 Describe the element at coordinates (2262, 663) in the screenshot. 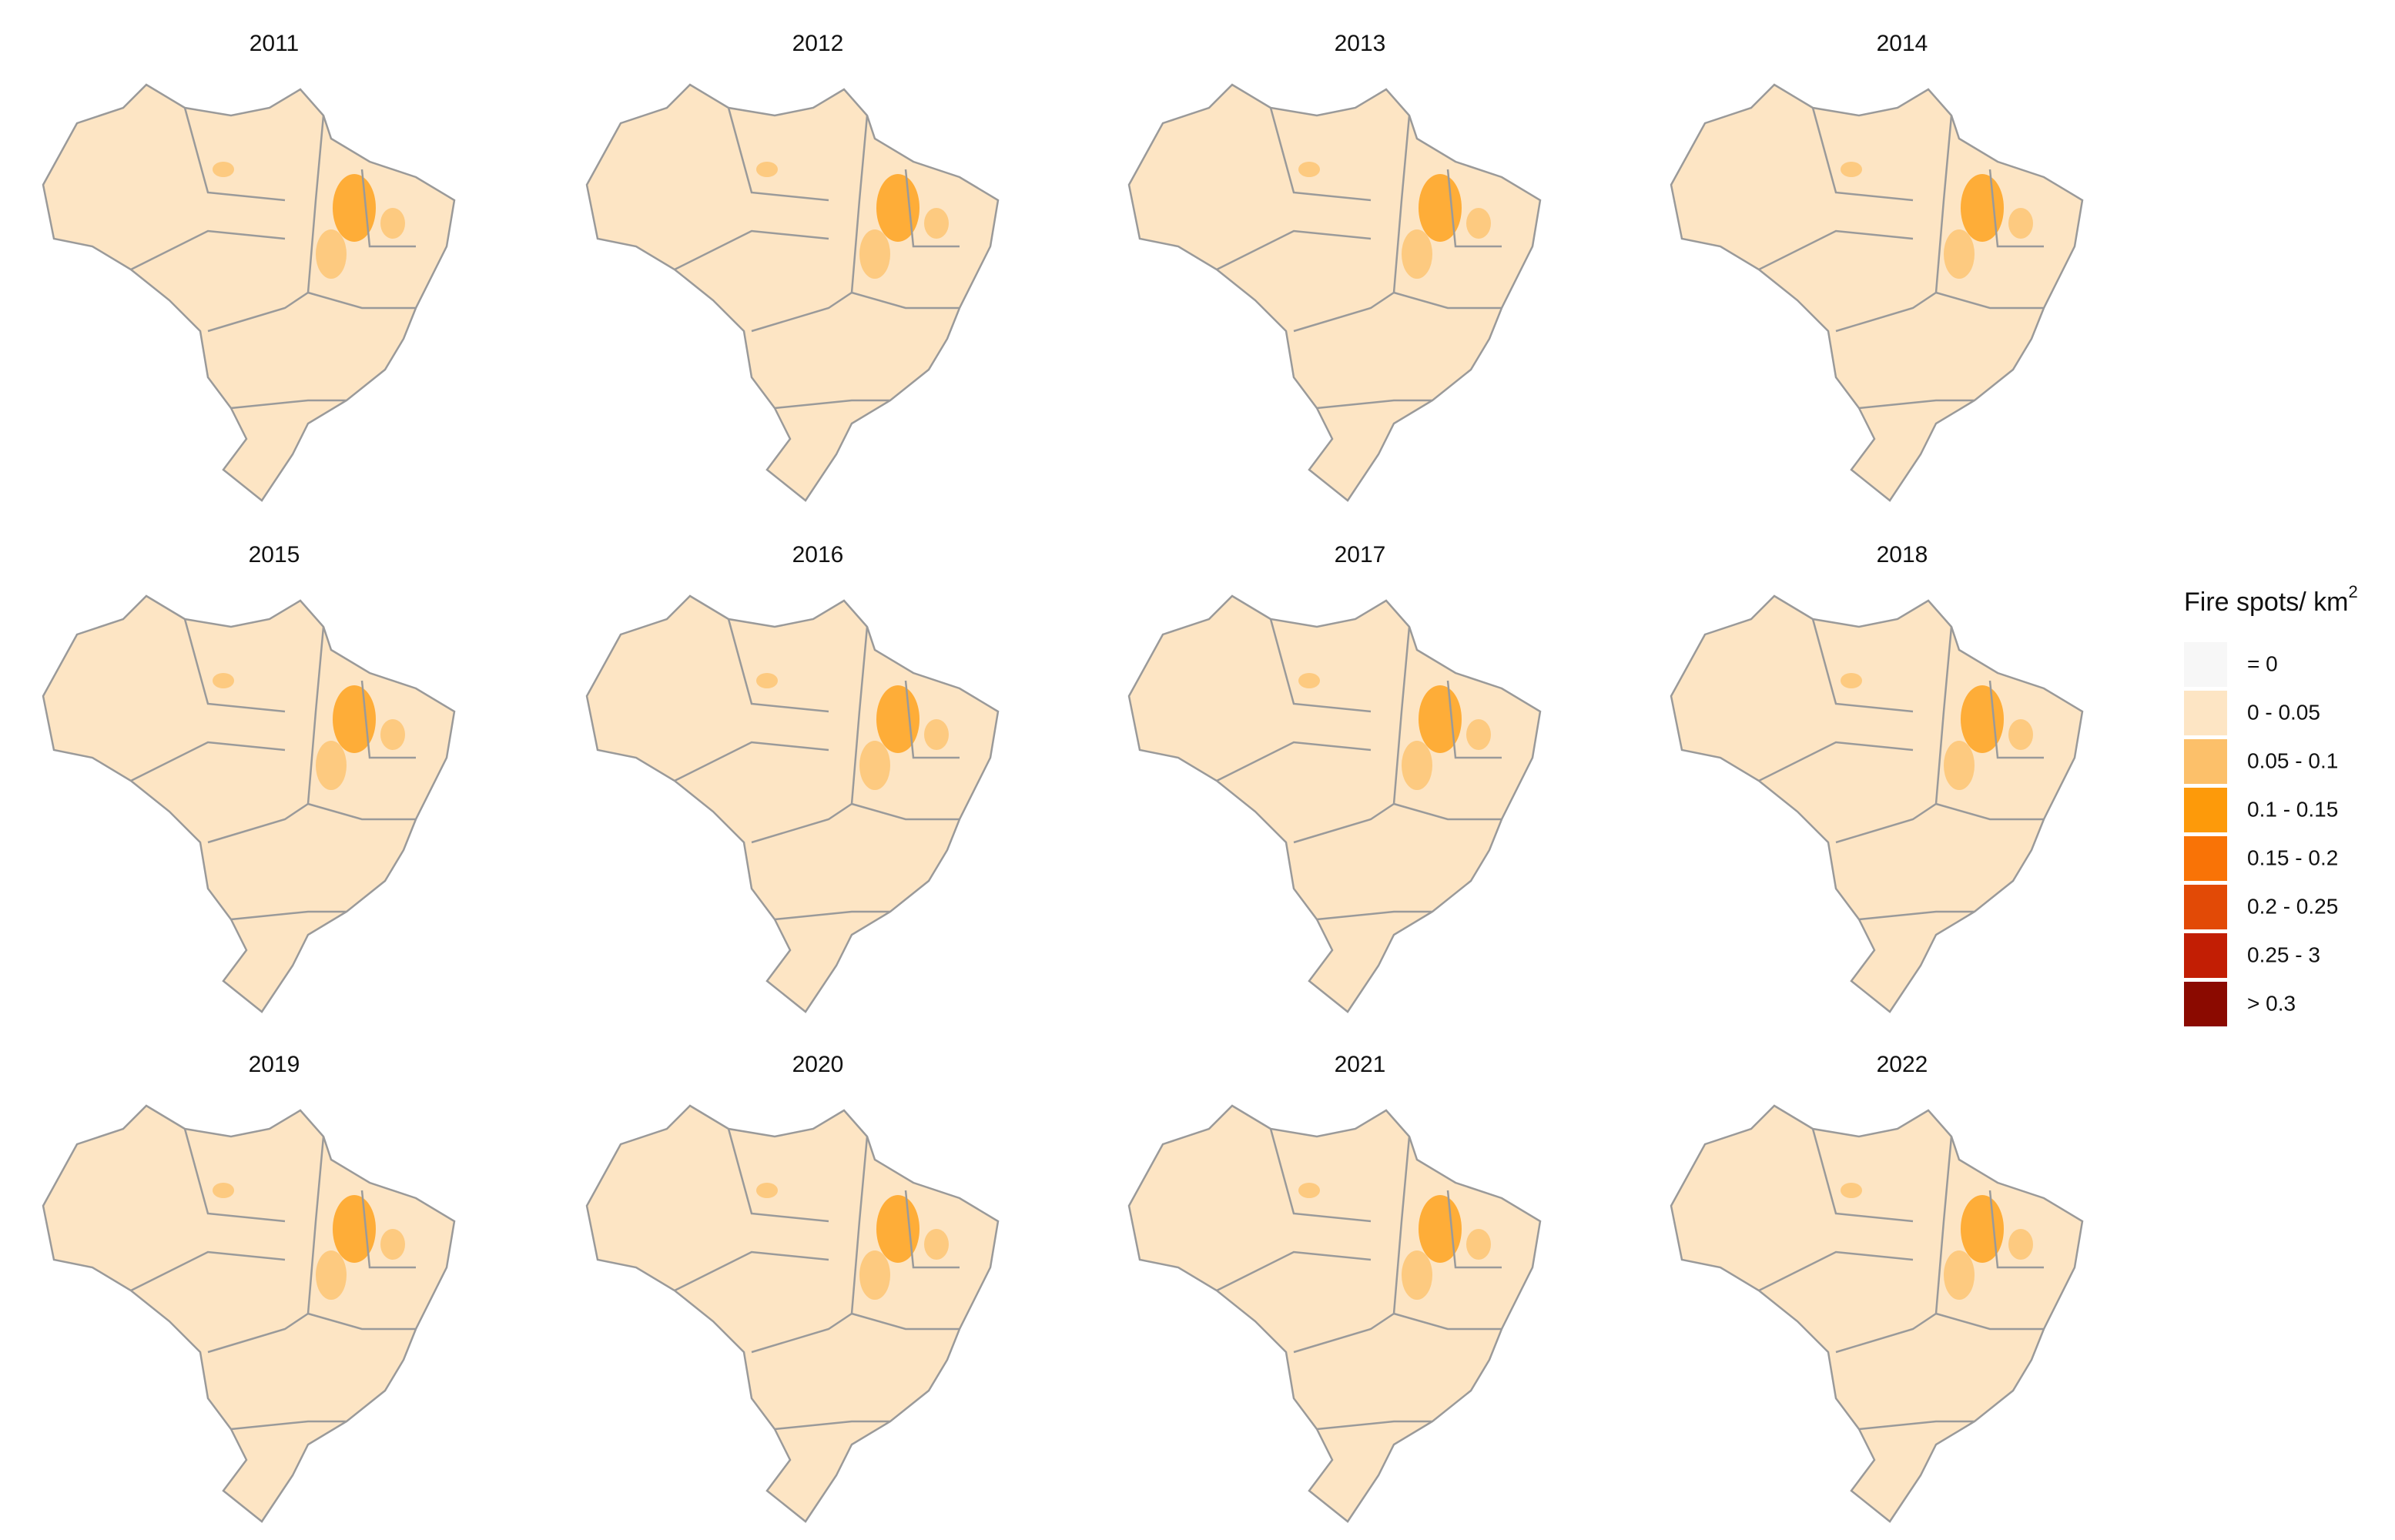

I see `legend-label: = 0` at that location.